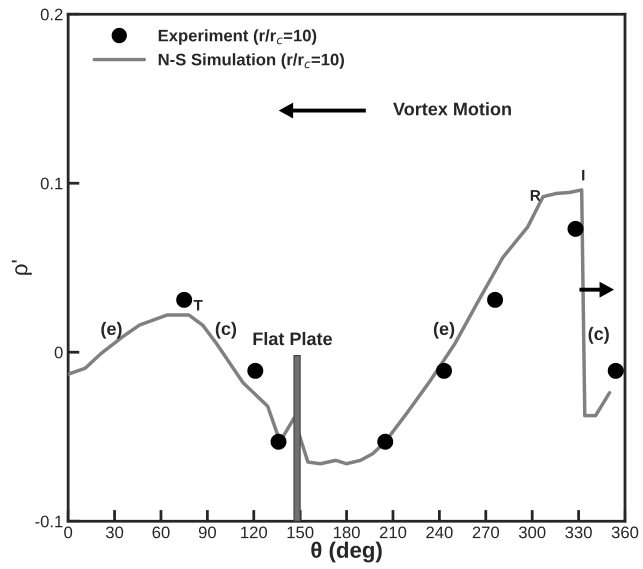  What do you see at coordinates (48, 522) in the screenshot?
I see `y-tick-label: -0.1` at bounding box center [48, 522].